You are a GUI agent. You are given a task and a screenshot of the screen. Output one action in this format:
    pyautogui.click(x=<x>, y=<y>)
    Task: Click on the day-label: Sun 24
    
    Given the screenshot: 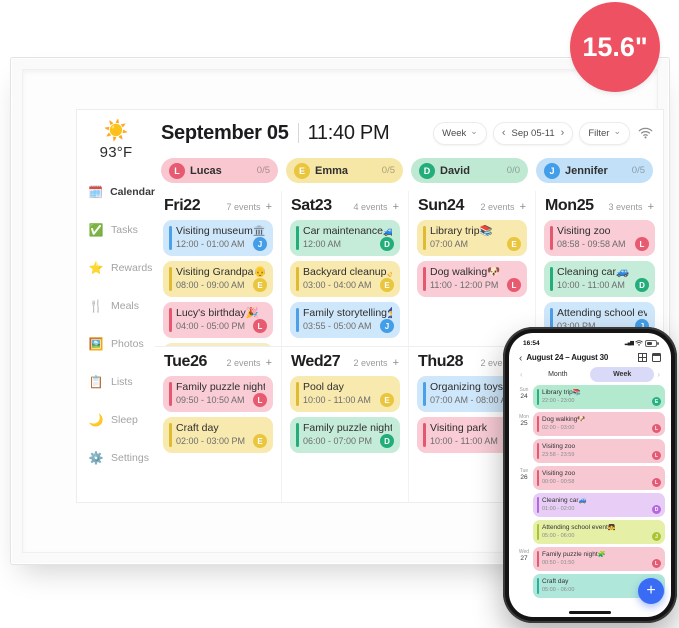 What is the action you would take?
    pyautogui.click(x=524, y=393)
    